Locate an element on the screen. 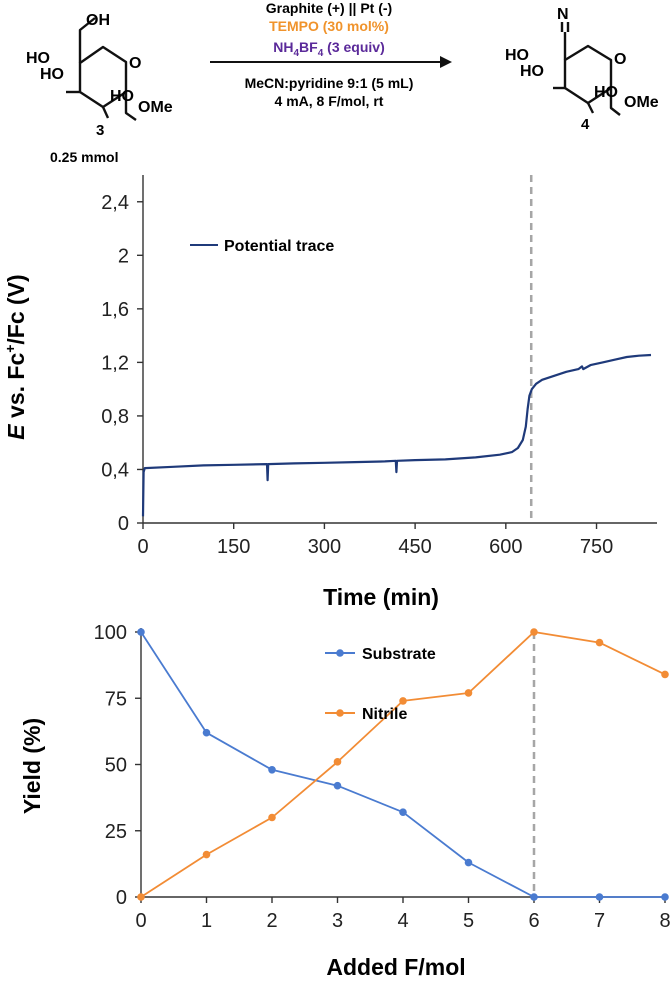 The height and width of the screenshot is (986, 672). reactant-structure is located at coordinates (101, 69).